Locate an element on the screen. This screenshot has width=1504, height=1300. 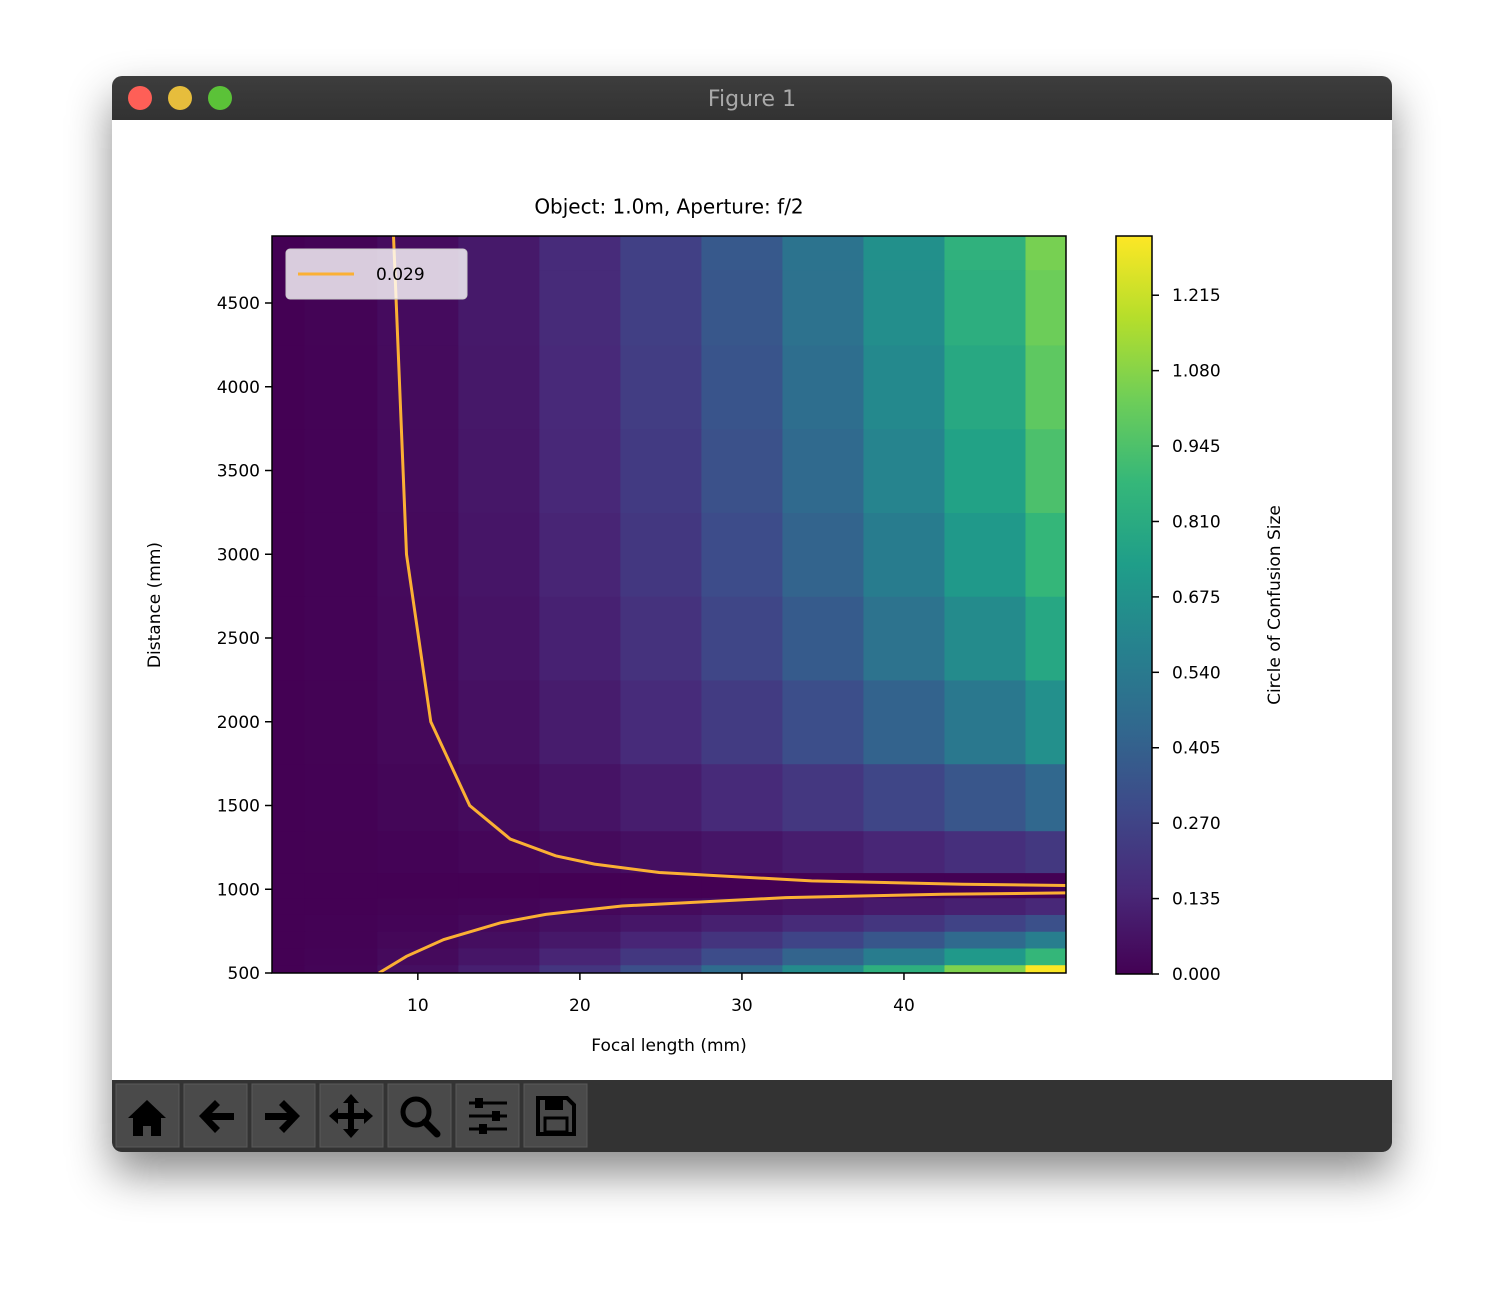
zoom-tool-button is located at coordinates (419, 1115).